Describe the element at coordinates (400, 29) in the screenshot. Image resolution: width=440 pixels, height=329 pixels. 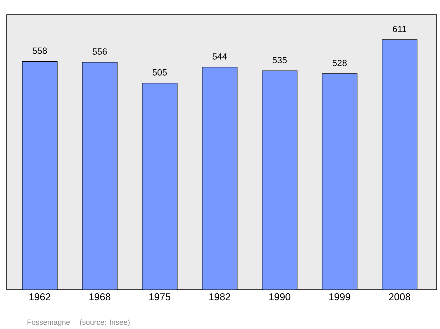
I see `data-label: 611` at that location.